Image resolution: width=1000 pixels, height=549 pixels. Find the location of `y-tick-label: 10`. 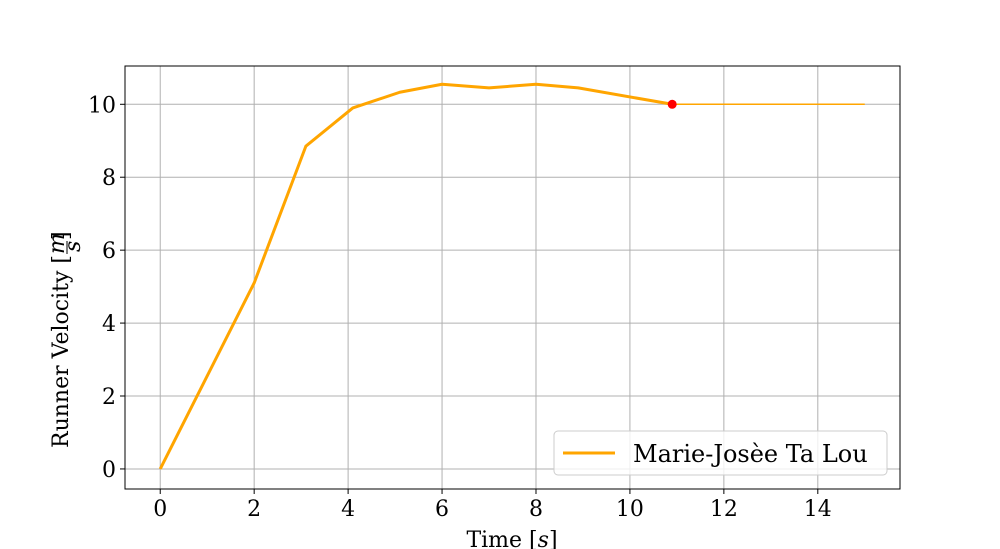

y-tick-label: 10 is located at coordinates (102, 105).